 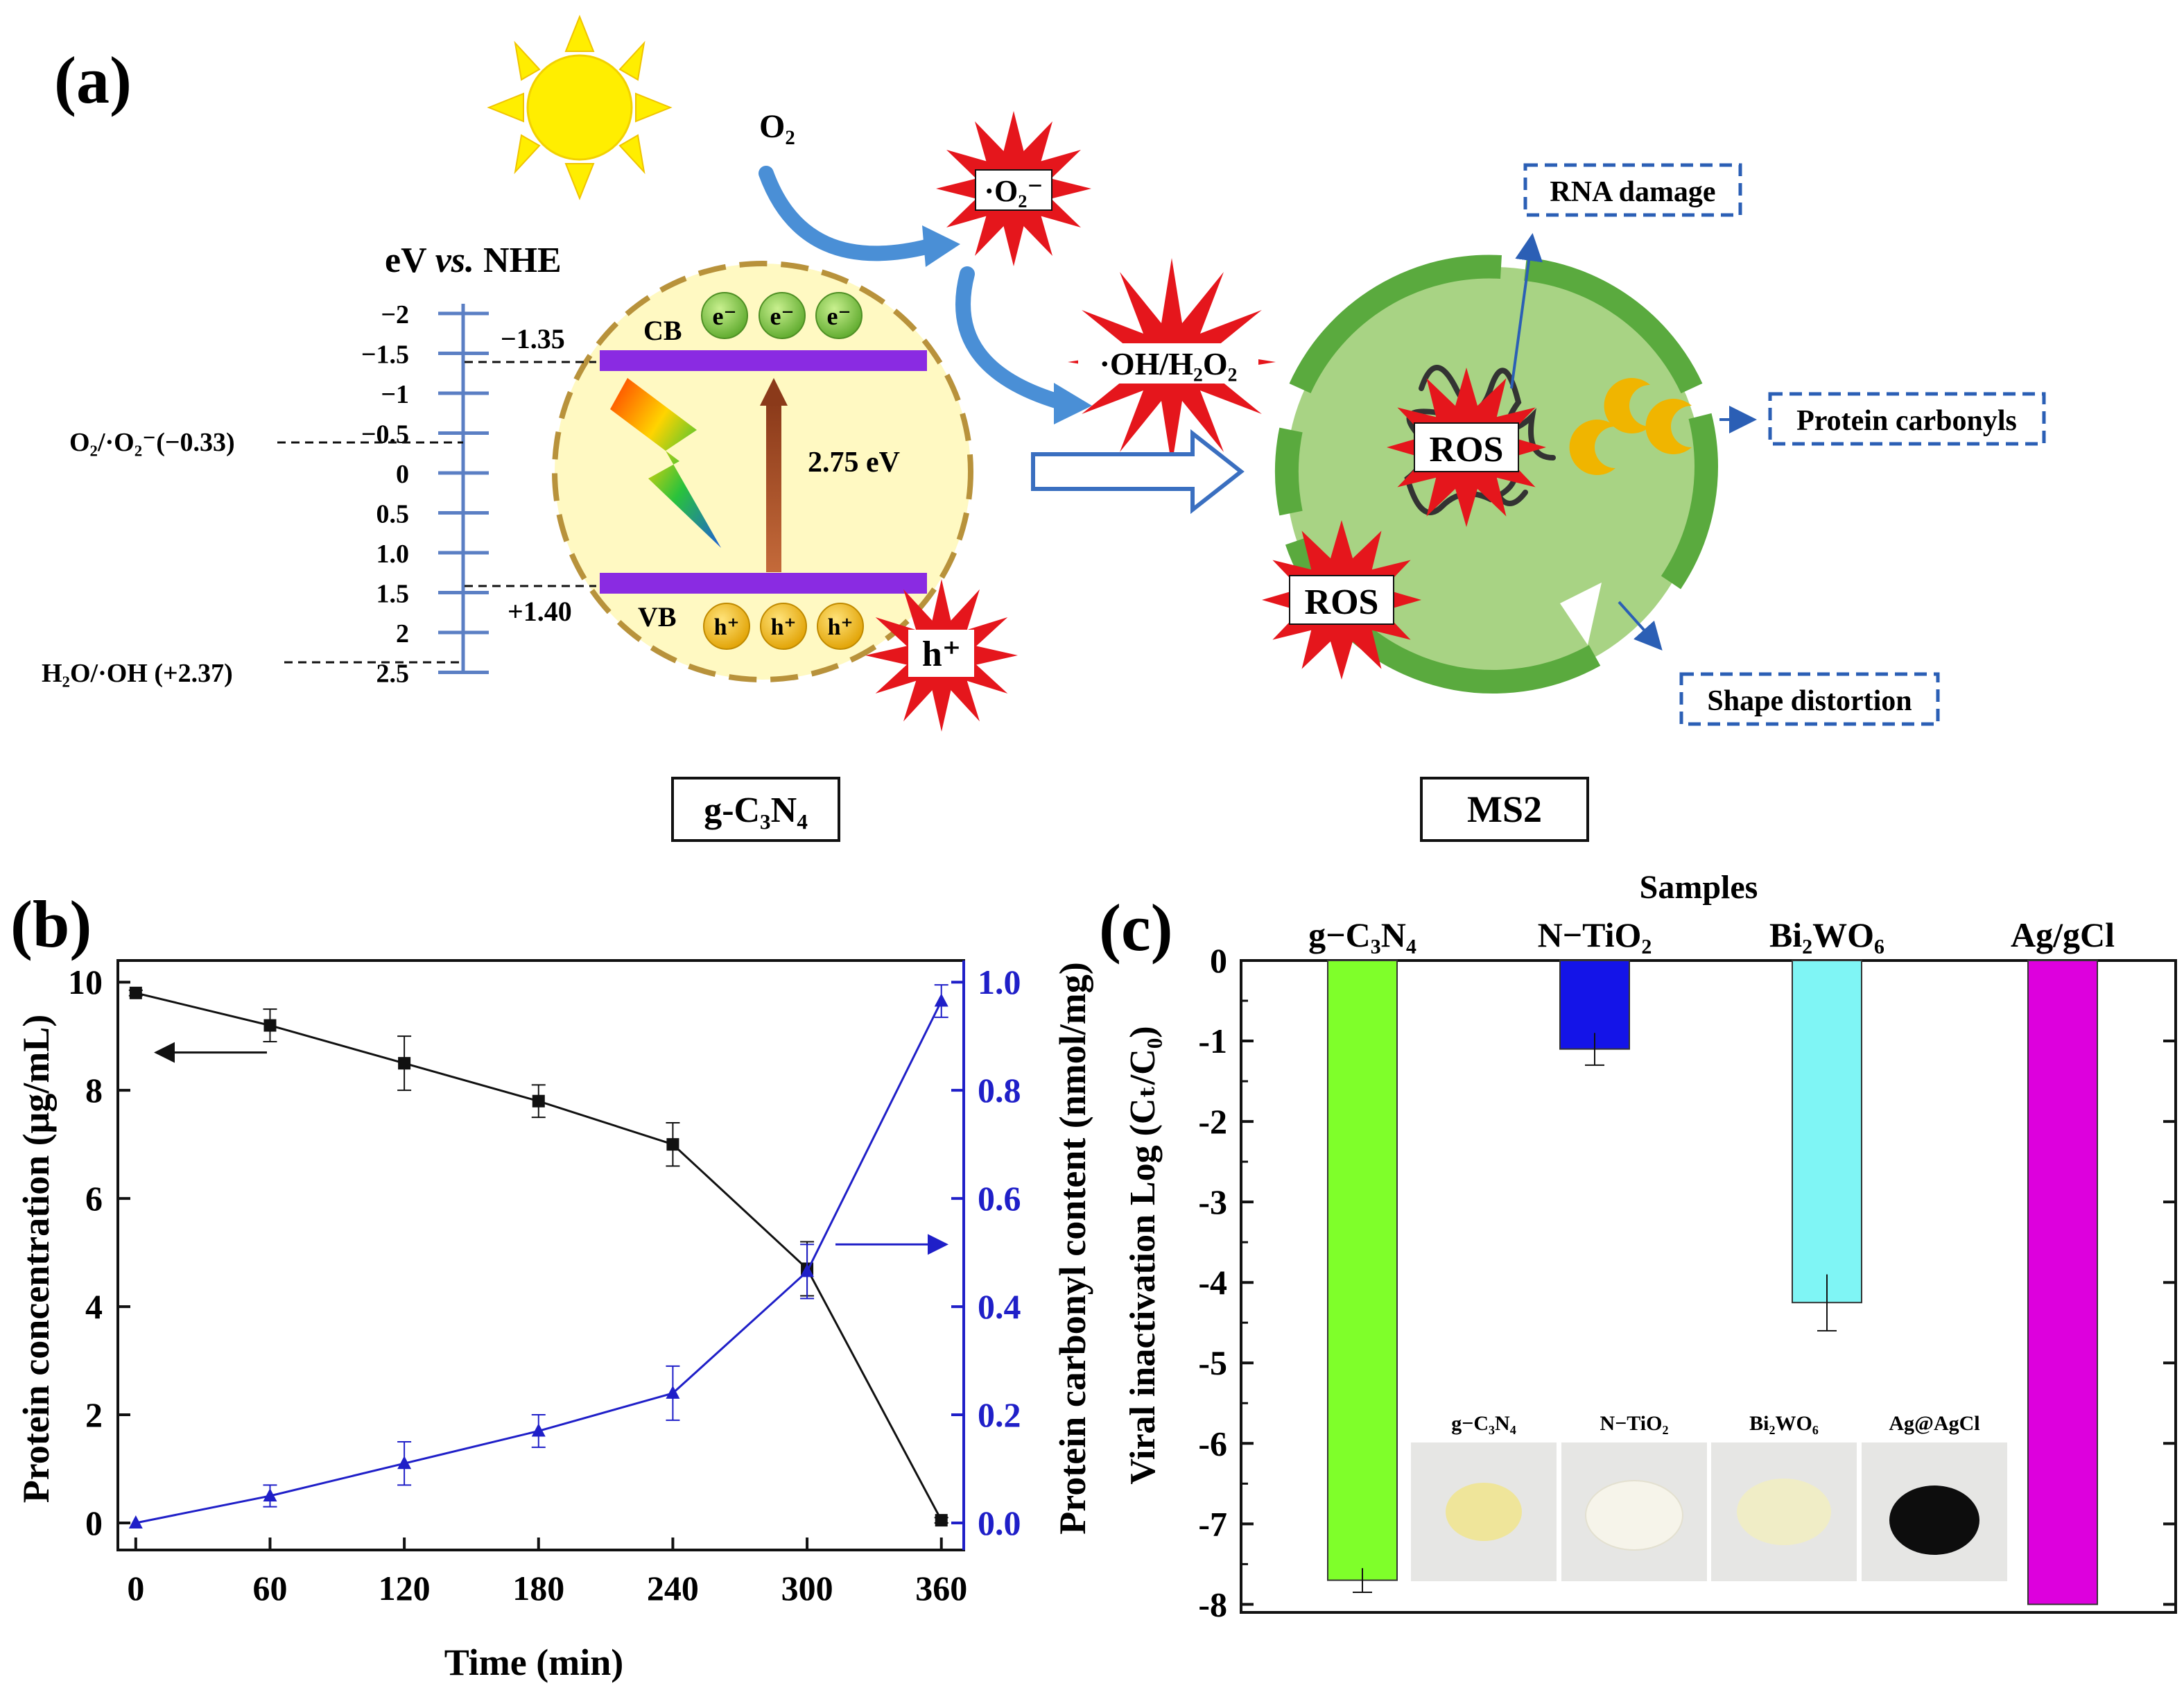 I want to click on shape-distortion-box, so click(x=1809, y=699).